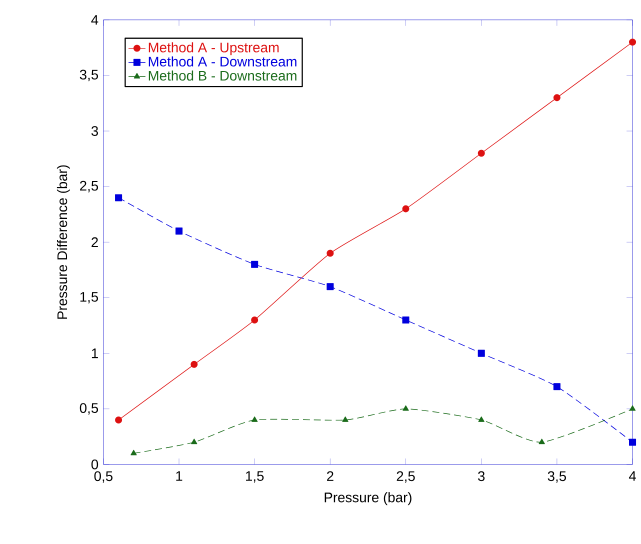 This screenshot has width=641, height=544. What do you see at coordinates (95, 353) in the screenshot?
I see `y-tick-label: 1` at bounding box center [95, 353].